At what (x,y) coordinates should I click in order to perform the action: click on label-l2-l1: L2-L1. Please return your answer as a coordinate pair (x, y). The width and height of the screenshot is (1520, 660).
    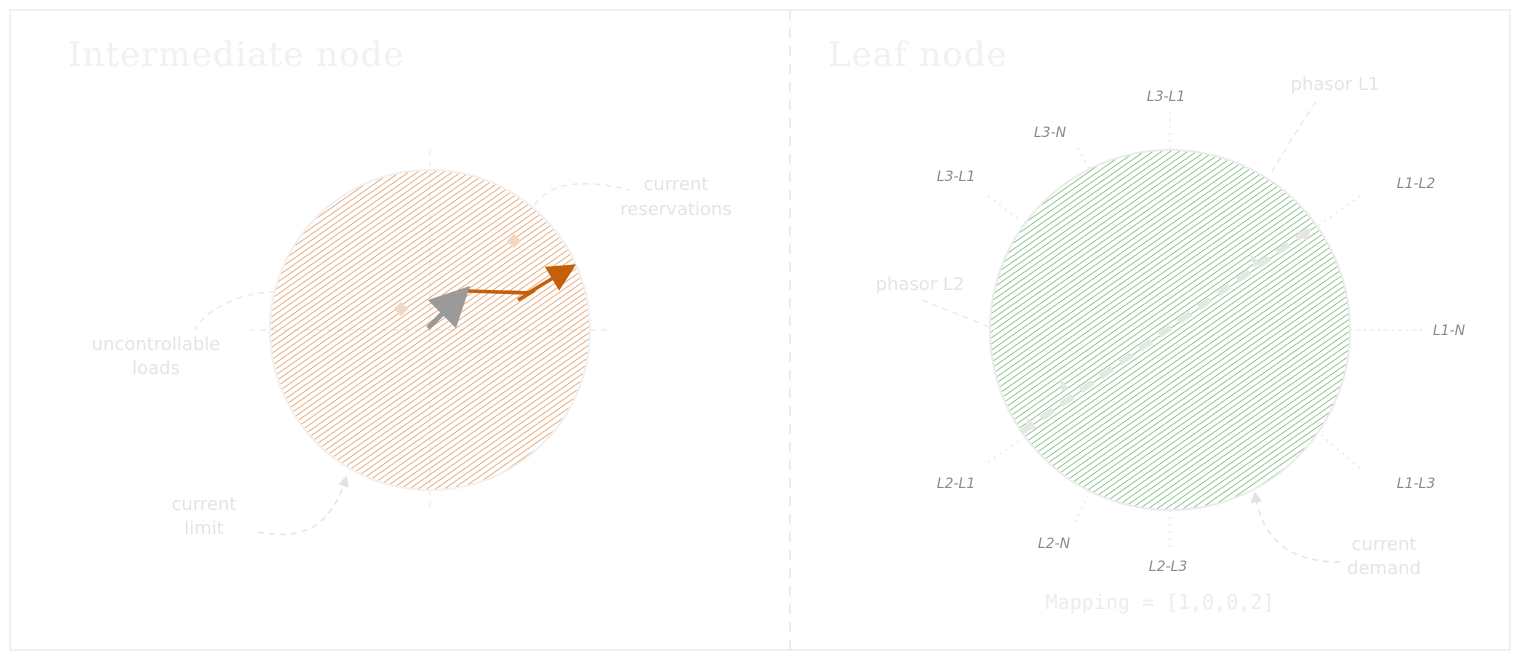
    Looking at the image, I should click on (956, 484).